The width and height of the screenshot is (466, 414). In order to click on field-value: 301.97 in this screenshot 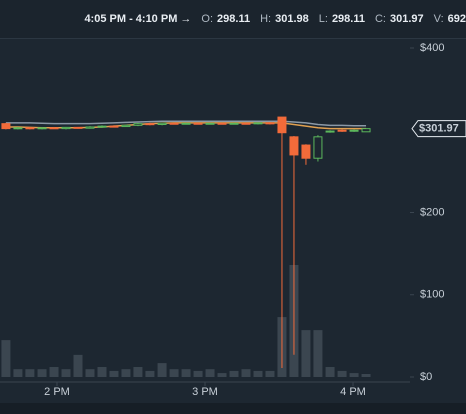, I will do `click(406, 19)`.